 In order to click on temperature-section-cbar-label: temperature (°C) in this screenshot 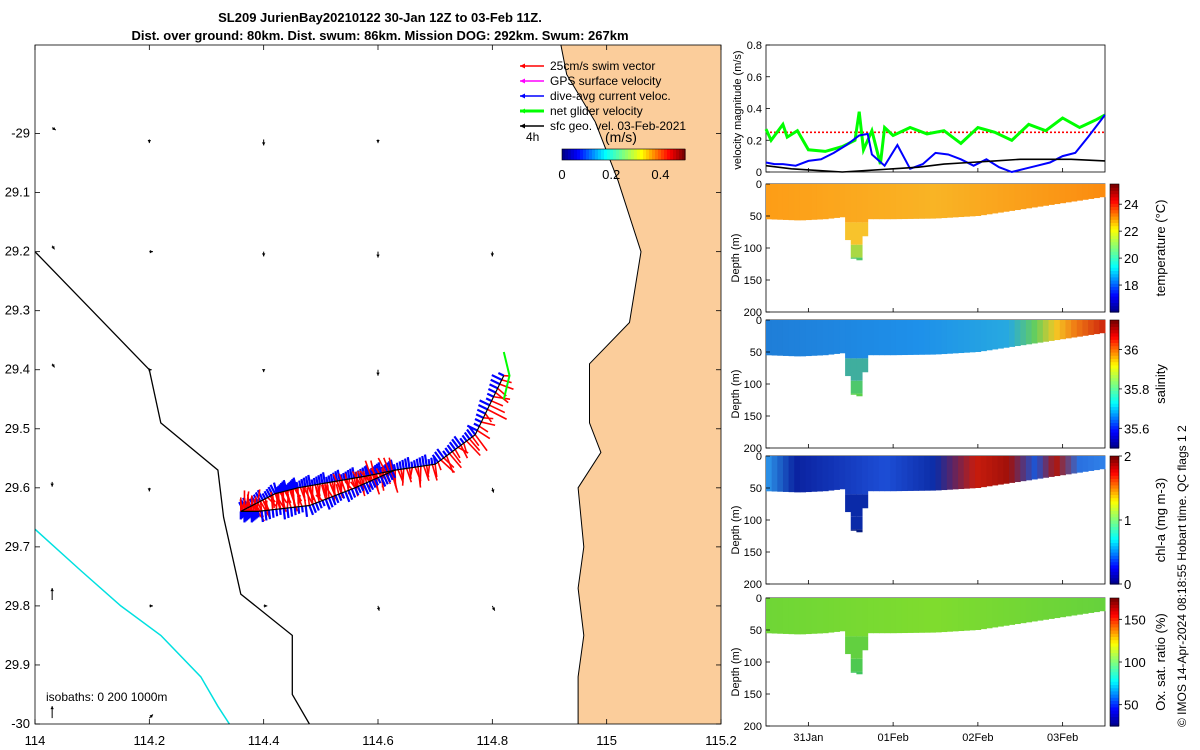, I will do `click(1160, 248)`.